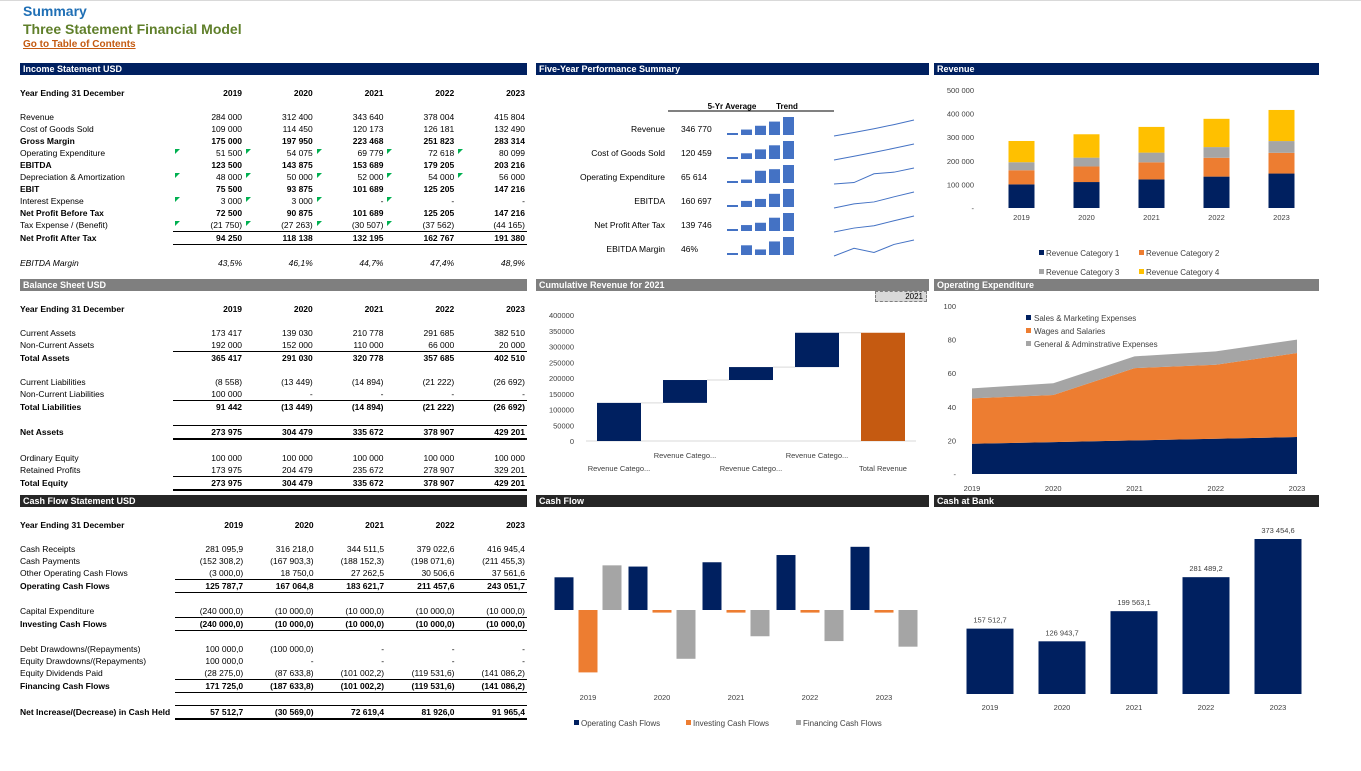  I want to click on legend-label: Investing Cash Flows, so click(731, 723).